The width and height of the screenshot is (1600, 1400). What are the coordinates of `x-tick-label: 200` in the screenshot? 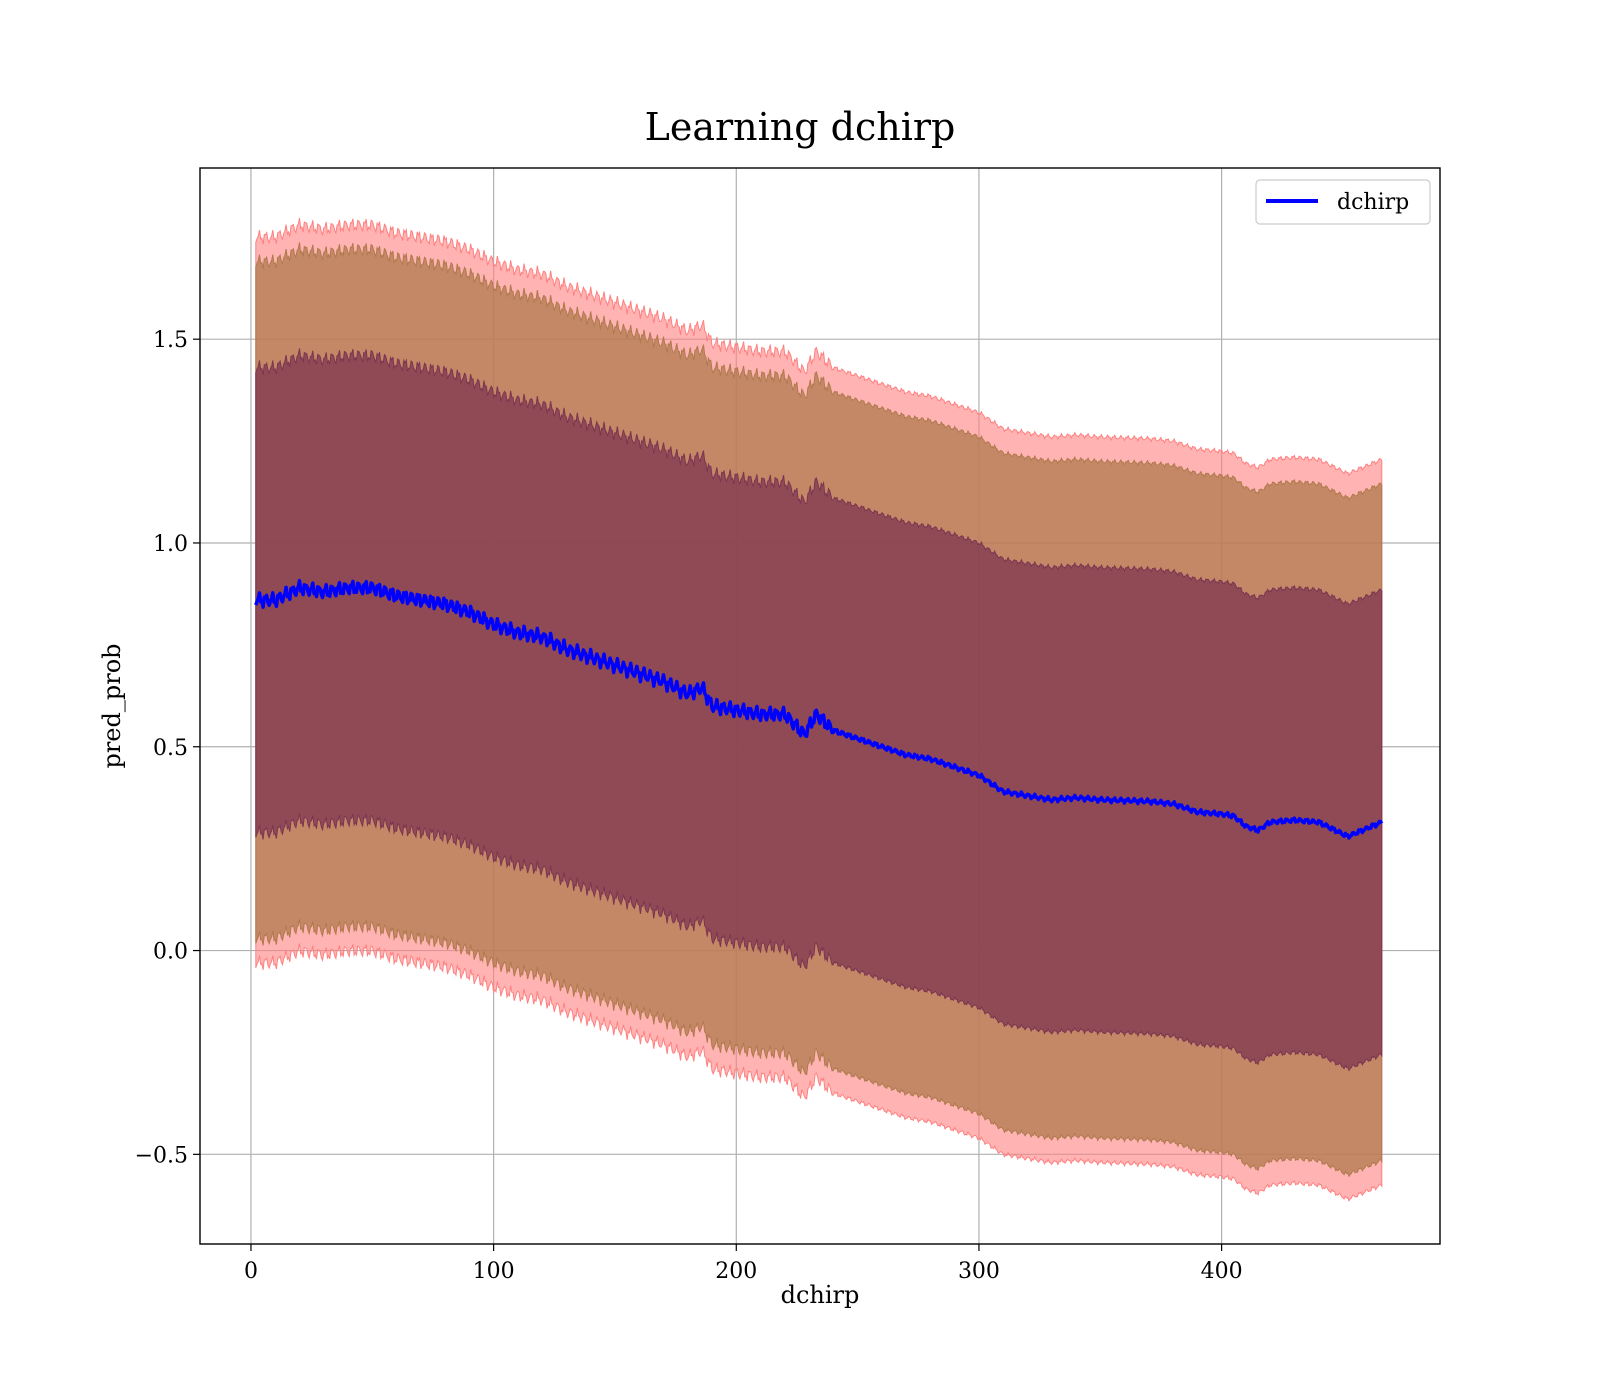 It's located at (736, 1271).